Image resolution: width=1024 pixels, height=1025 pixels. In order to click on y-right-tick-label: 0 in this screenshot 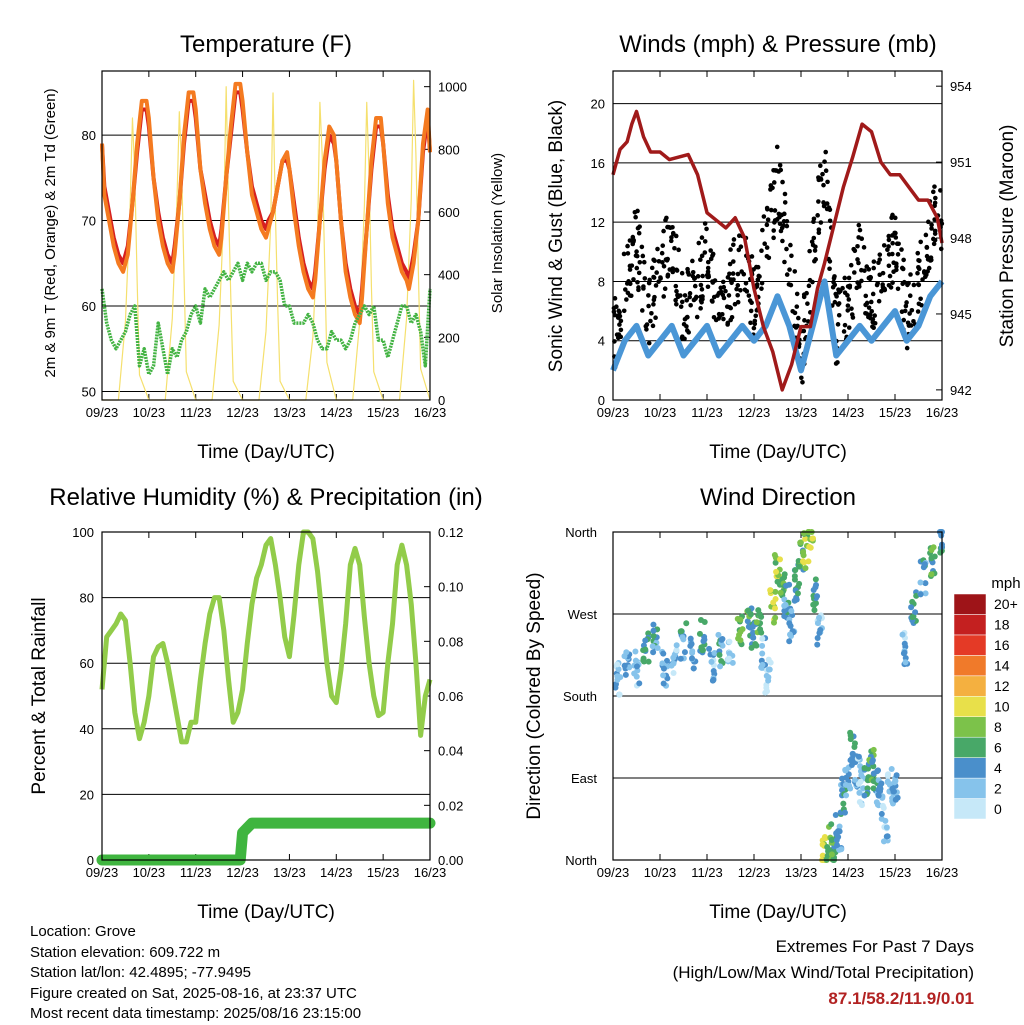, I will do `click(441, 400)`.